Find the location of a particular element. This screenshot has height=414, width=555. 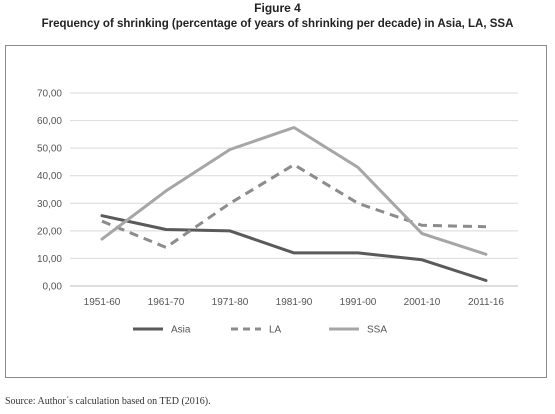

x-tick-label: 1981-90 is located at coordinates (294, 302).